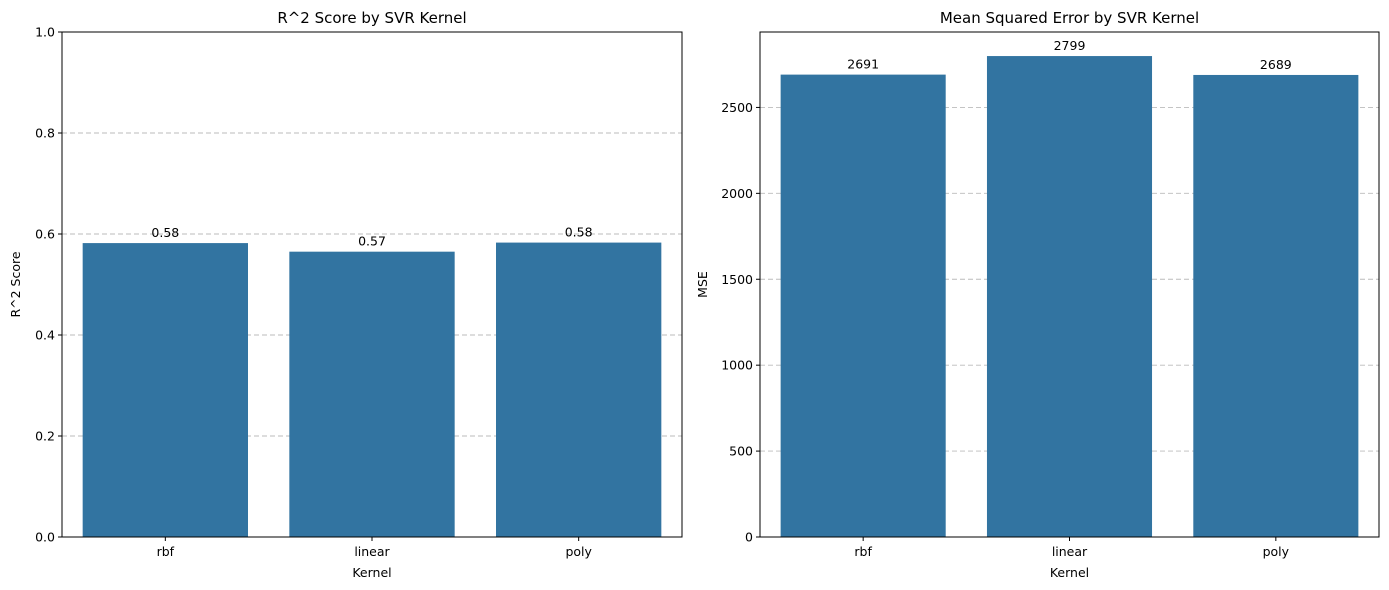 This screenshot has width=1389, height=590. Describe the element at coordinates (737, 193) in the screenshot. I see `y-tick-label: 2000` at that location.